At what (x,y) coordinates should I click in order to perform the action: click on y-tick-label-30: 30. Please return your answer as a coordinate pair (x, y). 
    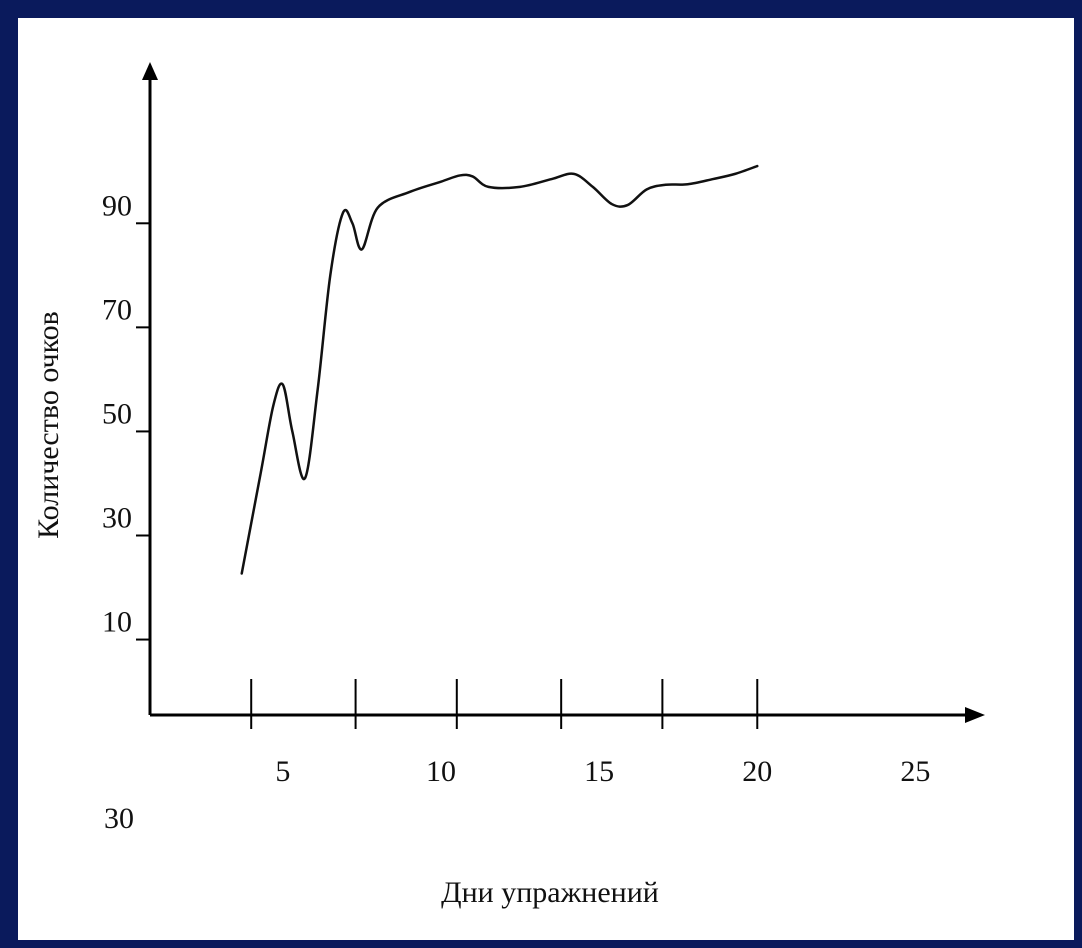
    Looking at the image, I should click on (117, 517).